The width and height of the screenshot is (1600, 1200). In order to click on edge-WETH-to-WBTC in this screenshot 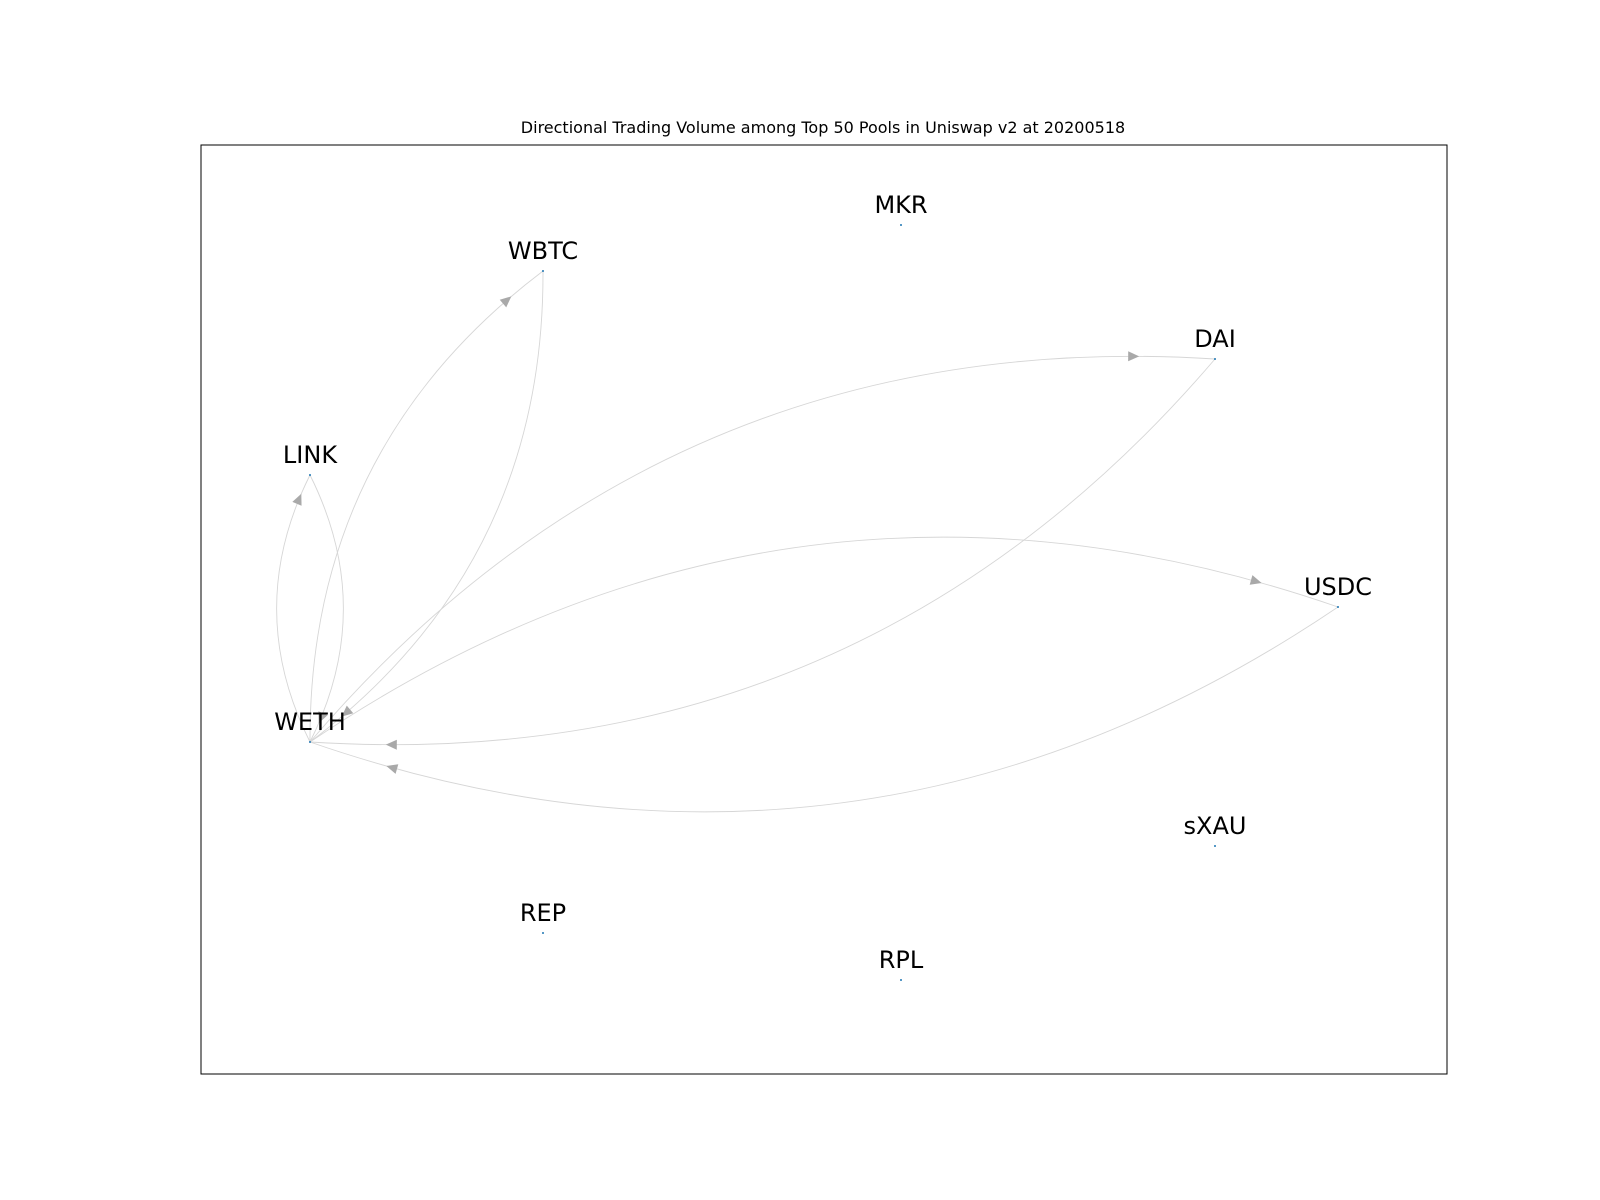, I will do `click(426, 506)`.